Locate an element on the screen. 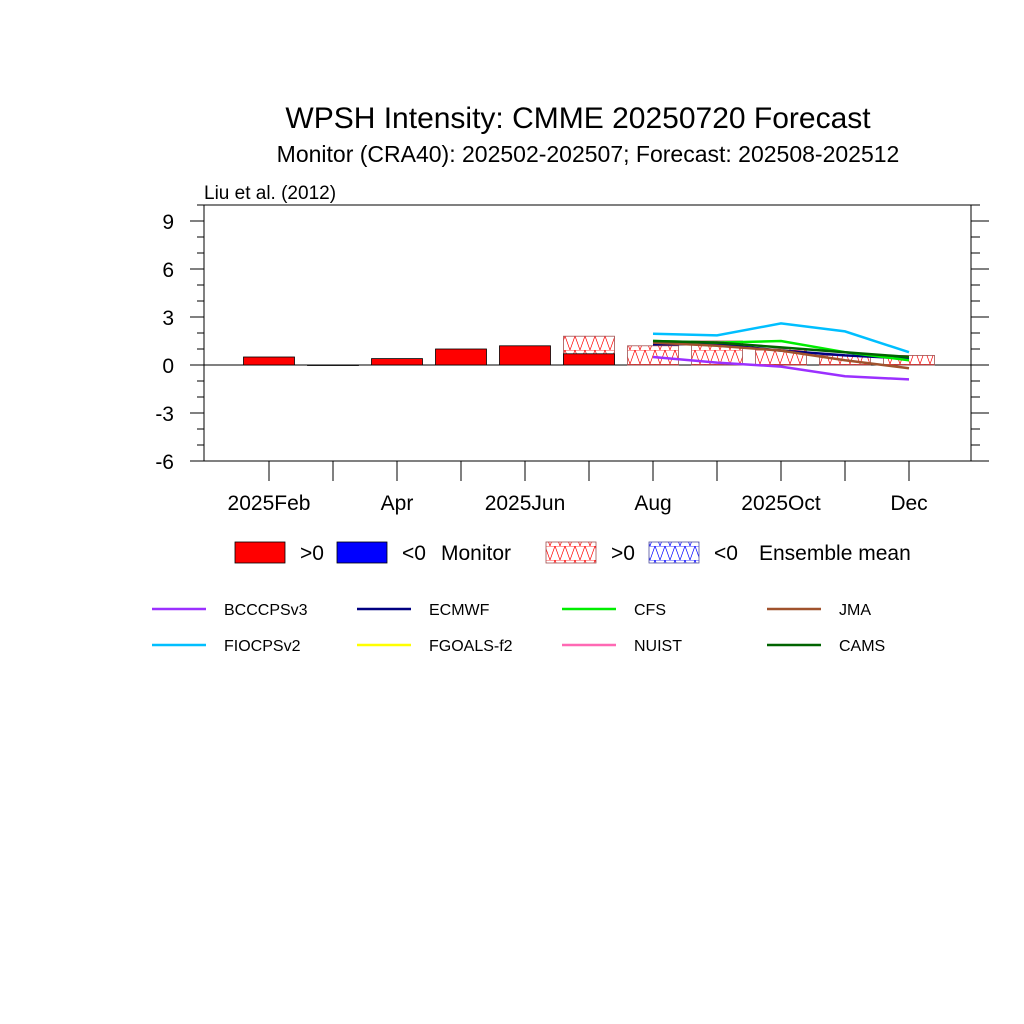  x-tick-label: Apr is located at coordinates (397, 503).